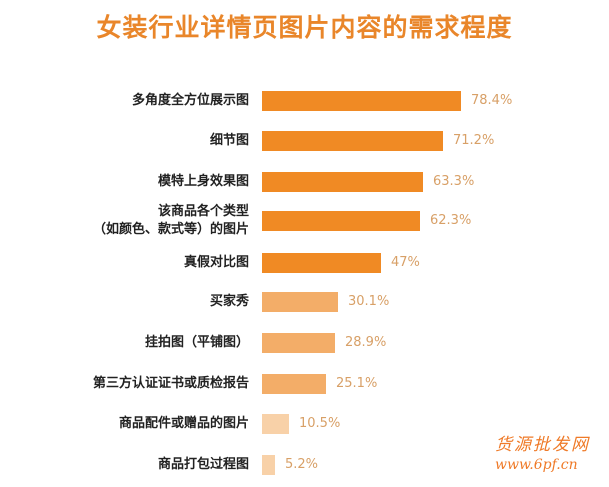 This screenshot has width=609, height=487. I want to click on chart-title: 女装行业详情页图片内容的需求程度, so click(304, 27).